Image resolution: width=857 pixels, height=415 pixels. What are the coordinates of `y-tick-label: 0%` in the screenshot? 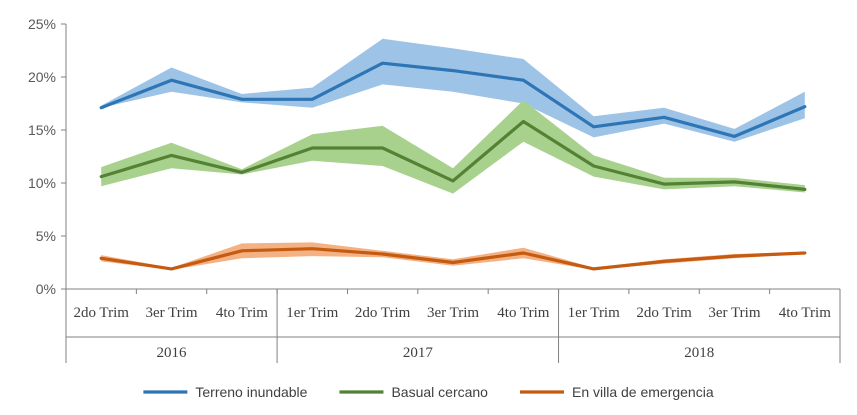 It's located at (46, 289).